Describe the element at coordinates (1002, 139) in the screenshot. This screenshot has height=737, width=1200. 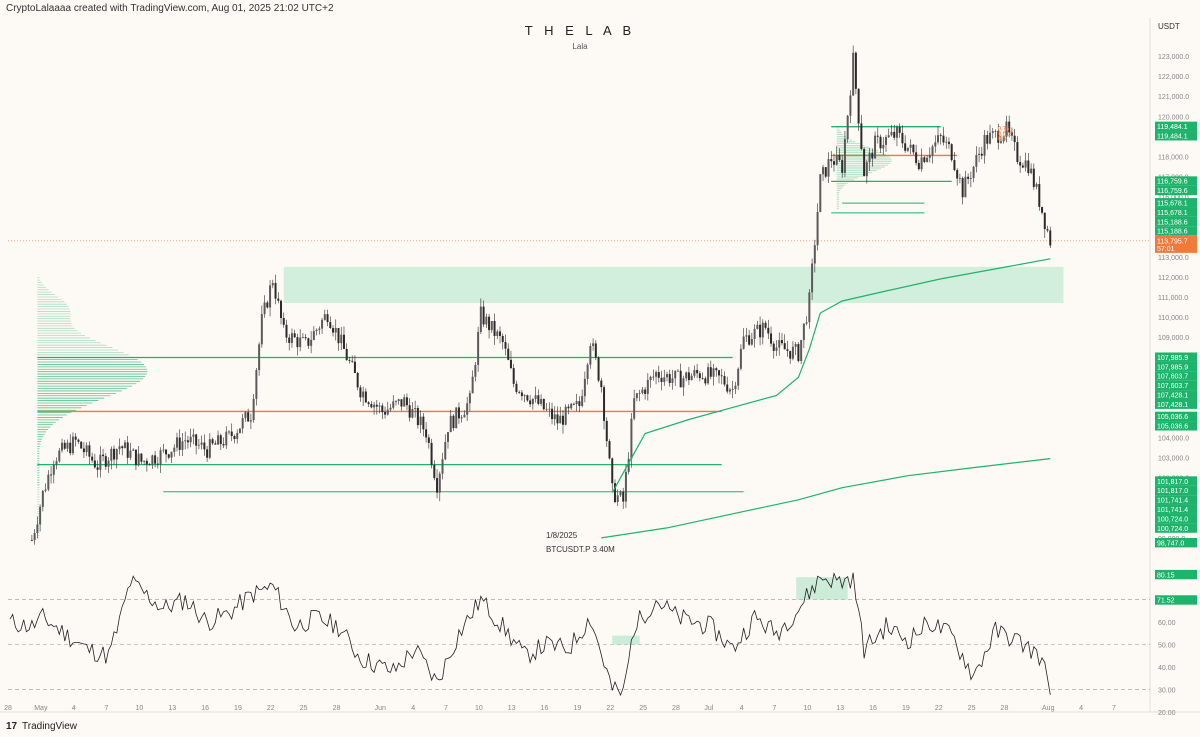
I see `fib-level-label: 0.5` at that location.